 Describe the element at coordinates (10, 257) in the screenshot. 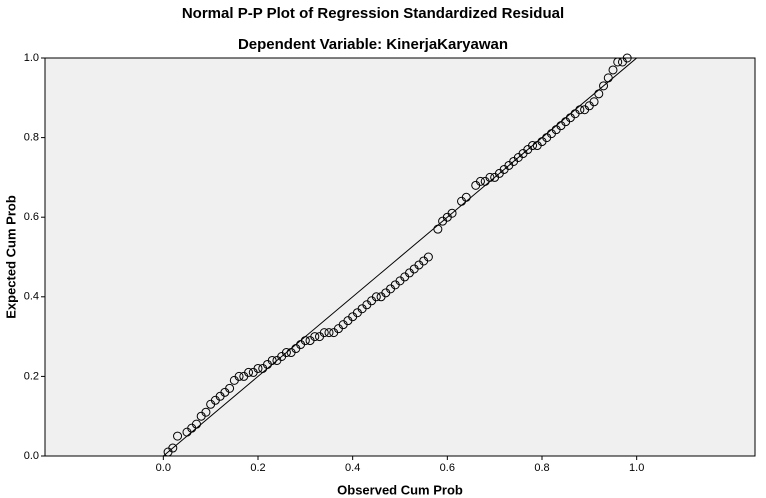

I see `y-axis-label: Expected Cum Prob` at that location.